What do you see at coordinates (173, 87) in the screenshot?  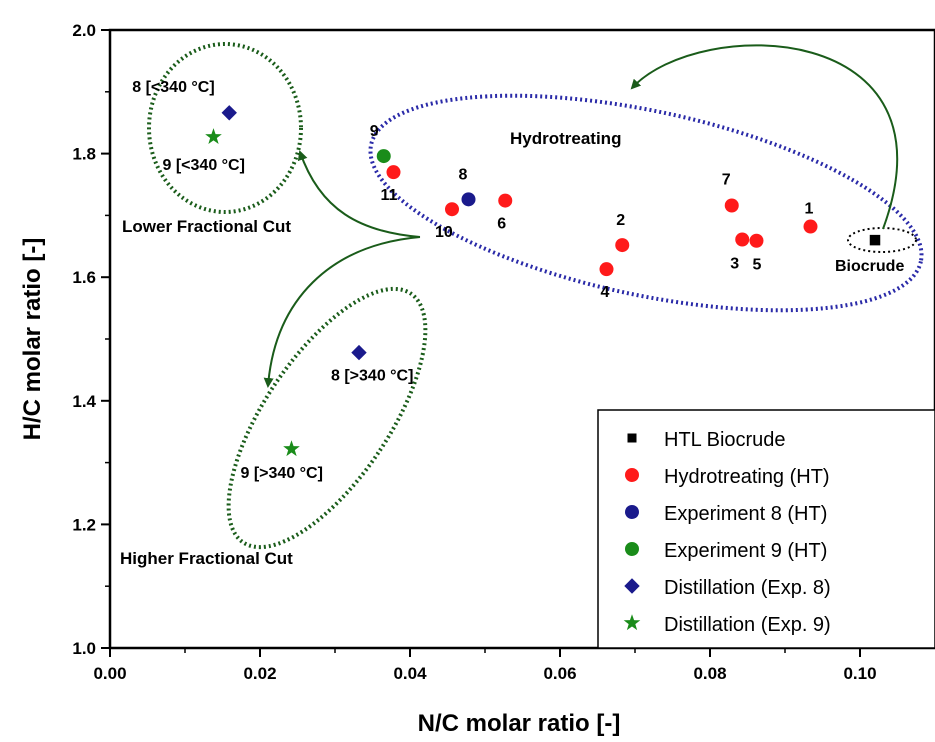 I see `point-label: 8 [<340 °C]` at bounding box center [173, 87].